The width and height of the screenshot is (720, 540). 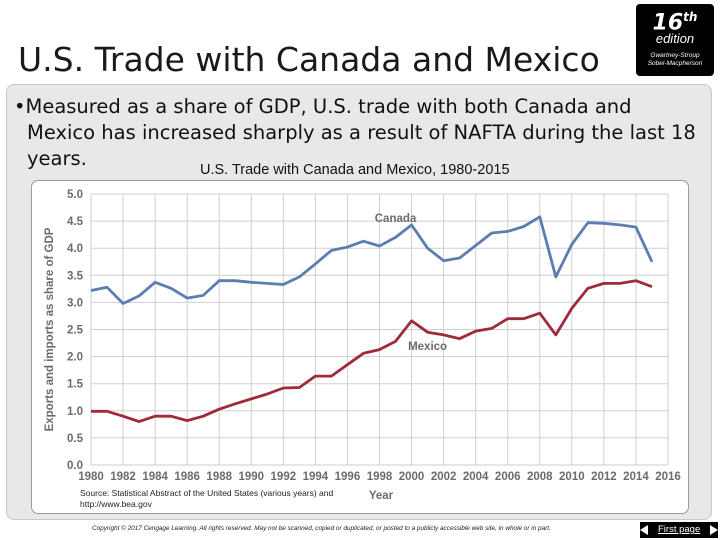 What do you see at coordinates (508, 477) in the screenshot?
I see `x-tick-label: 2006` at bounding box center [508, 477].